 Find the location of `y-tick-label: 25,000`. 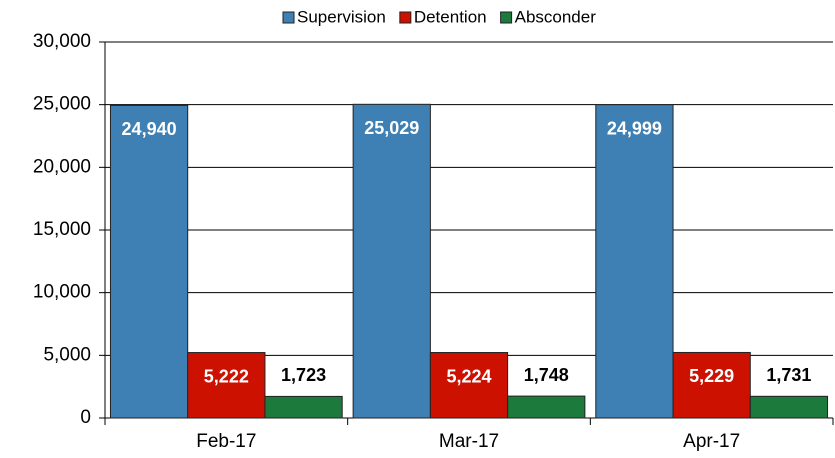

y-tick-label: 25,000 is located at coordinates (62, 104).